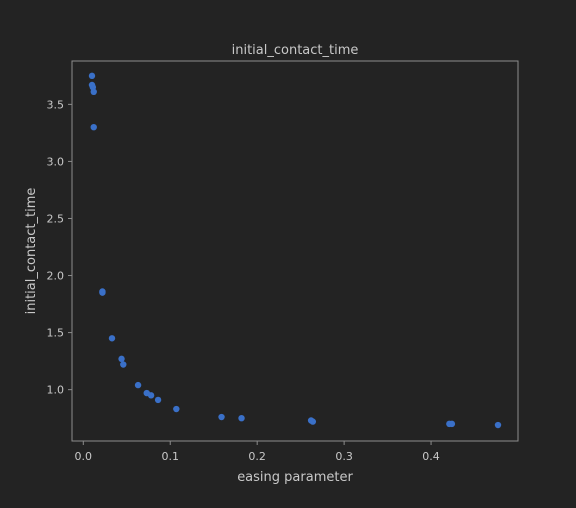 The image size is (576, 508). What do you see at coordinates (84, 456) in the screenshot?
I see `x-tick-label: 0.0` at bounding box center [84, 456].